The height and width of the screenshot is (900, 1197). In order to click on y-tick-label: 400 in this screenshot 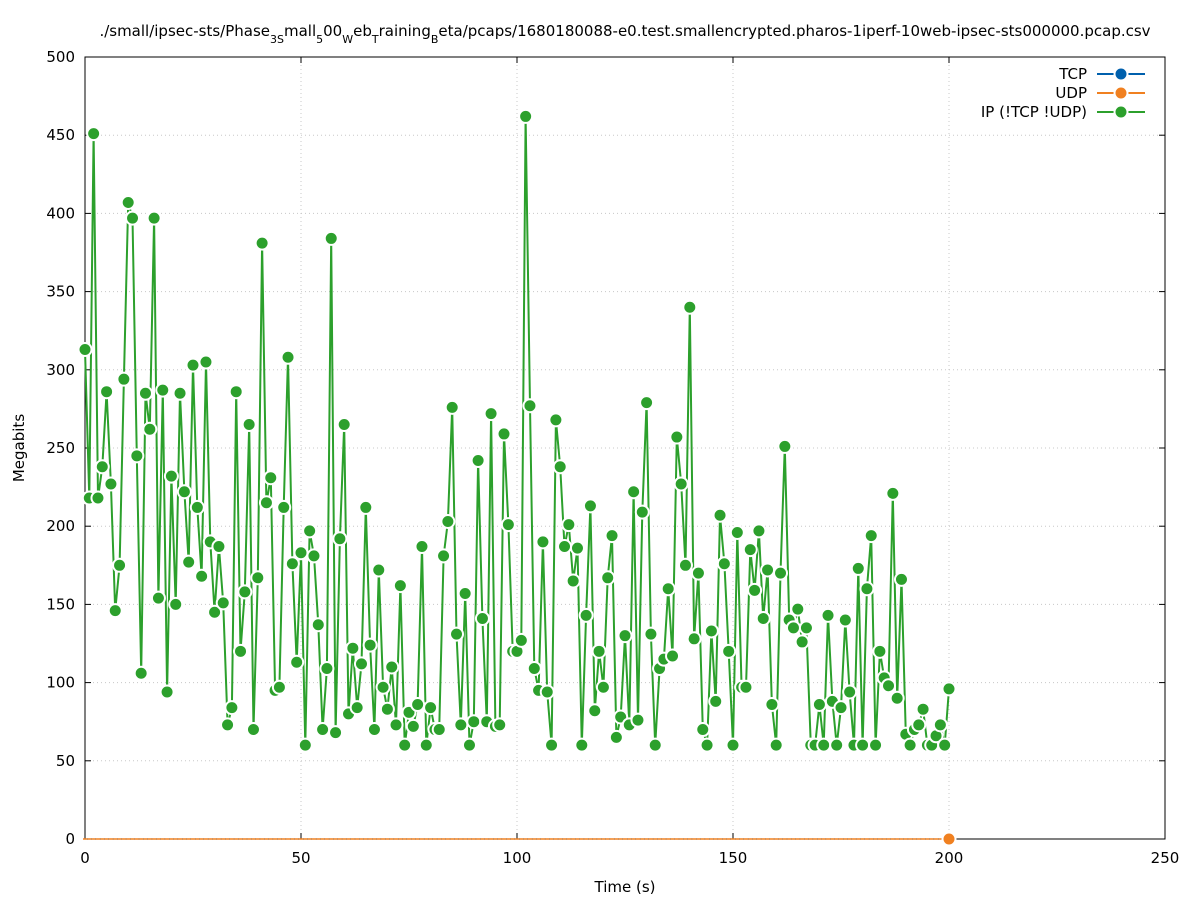, I will do `click(60, 213)`.